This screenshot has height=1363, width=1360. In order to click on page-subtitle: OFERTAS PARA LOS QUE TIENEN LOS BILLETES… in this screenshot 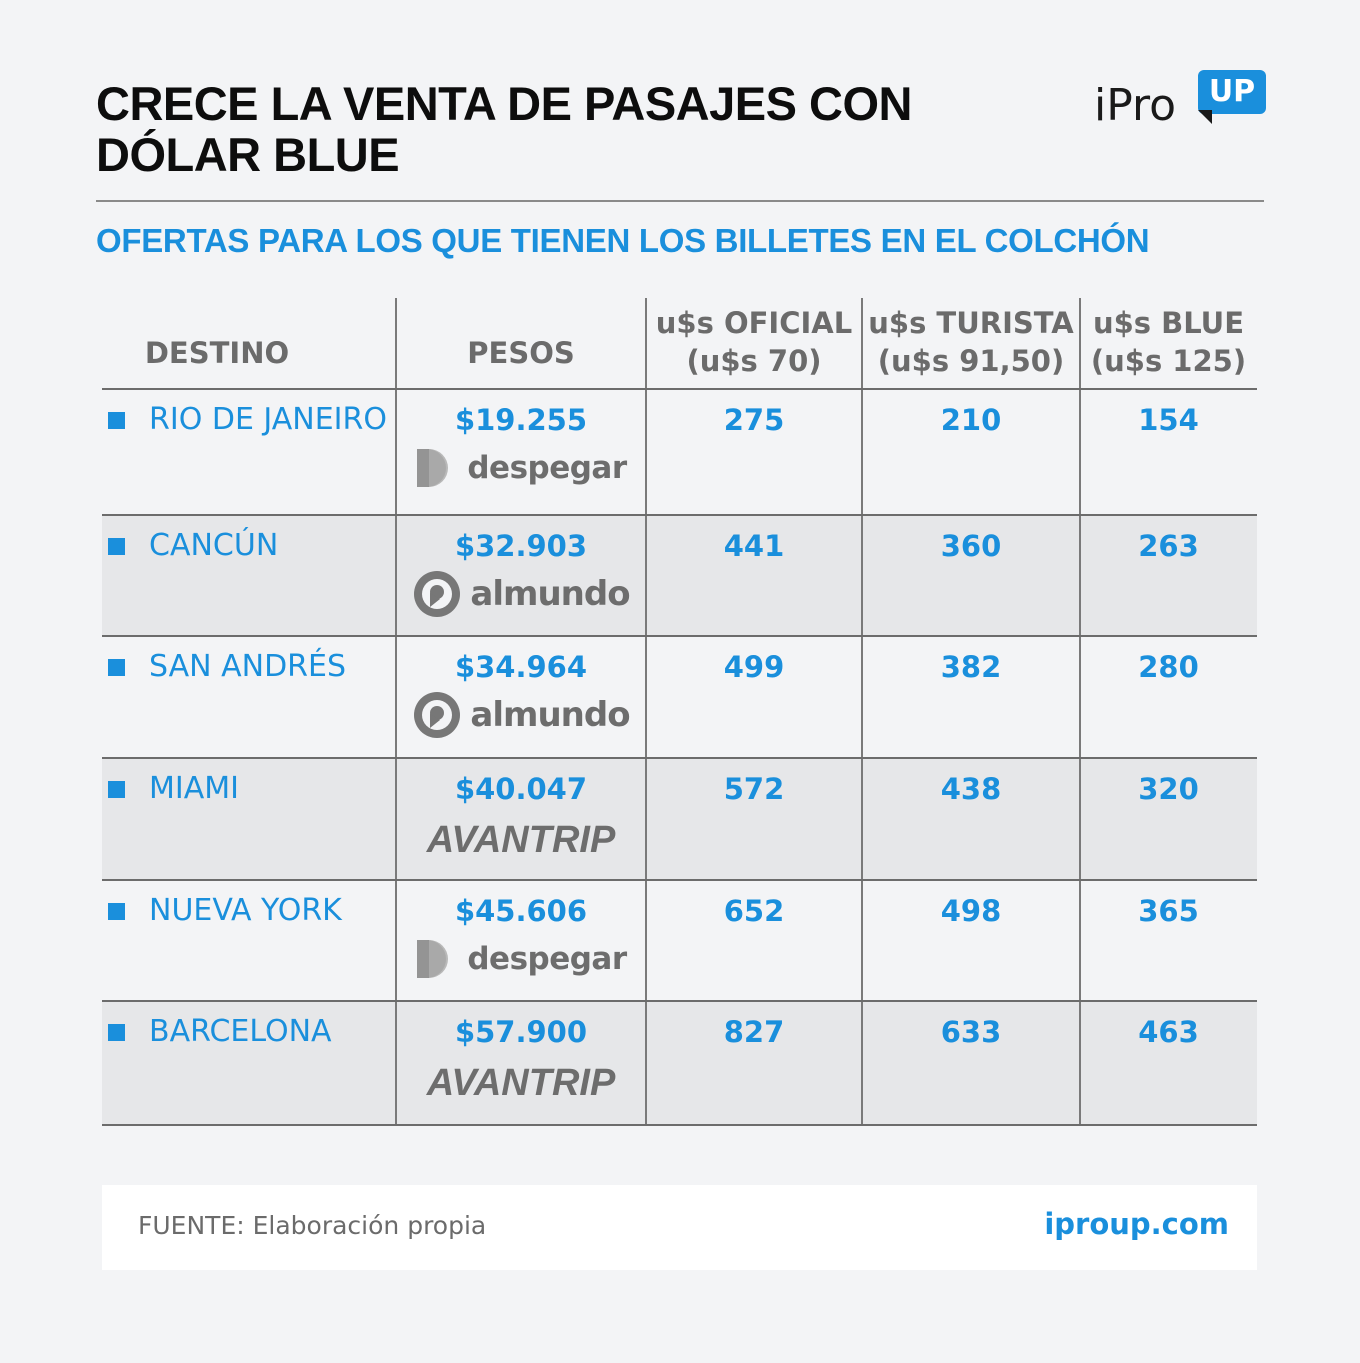, I will do `click(623, 240)`.